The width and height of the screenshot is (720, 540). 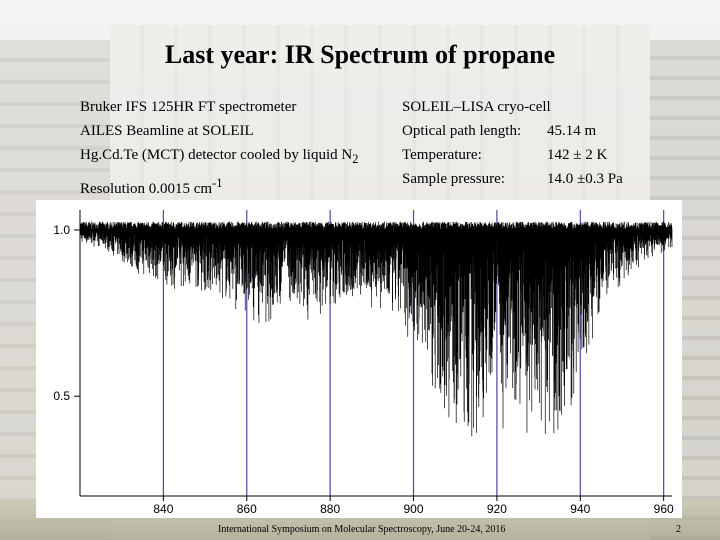 What do you see at coordinates (512, 179) in the screenshot?
I see `cell-row: Sample pressure: 14.0 ±0.3 Pa` at bounding box center [512, 179].